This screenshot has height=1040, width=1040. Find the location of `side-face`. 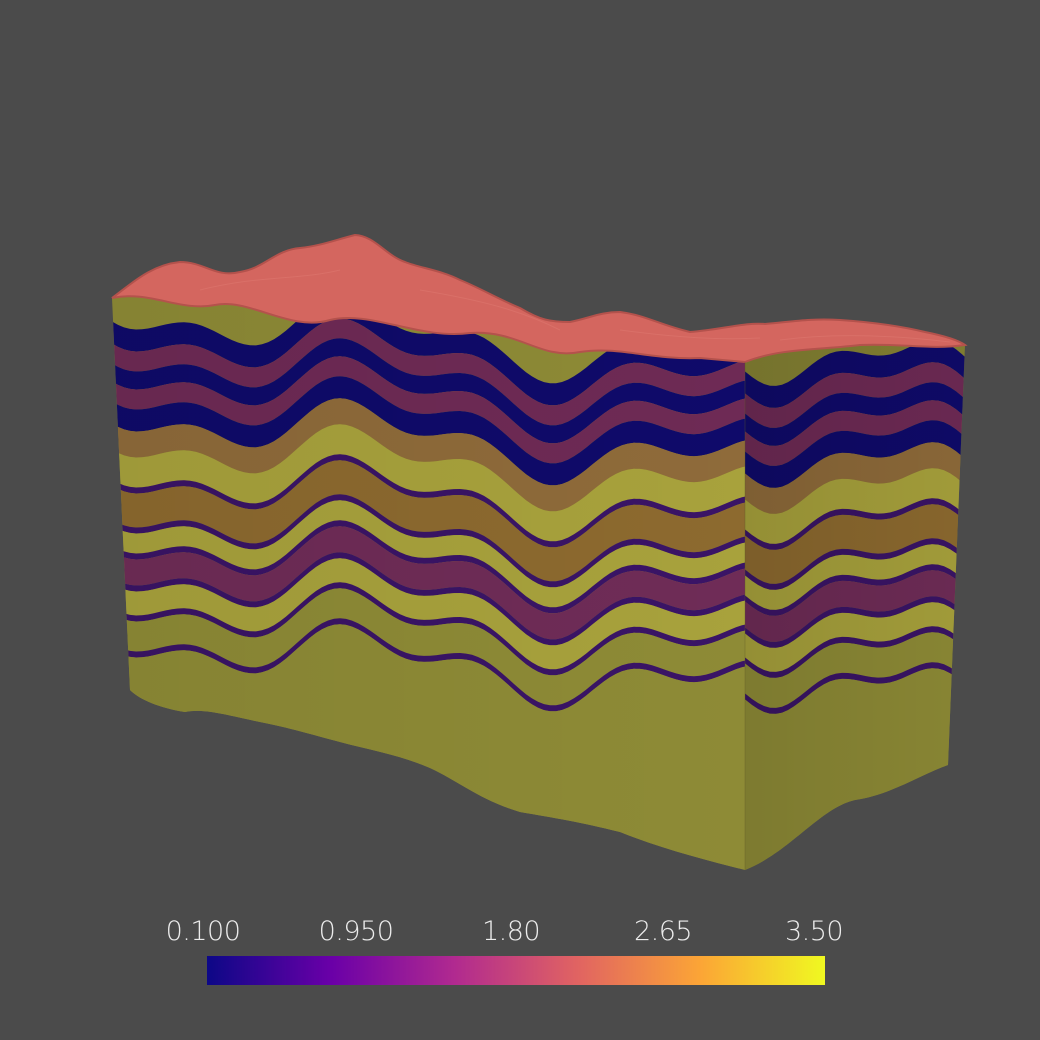

side-face is located at coordinates (855, 607).